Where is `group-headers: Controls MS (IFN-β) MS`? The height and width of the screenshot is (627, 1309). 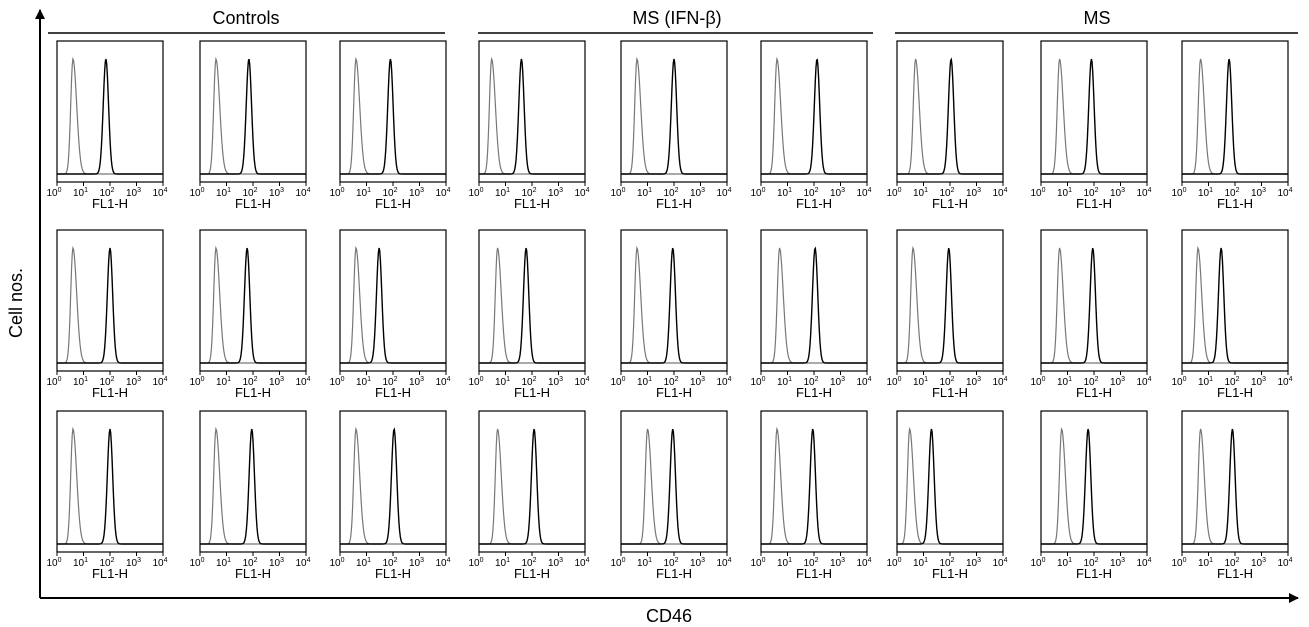
group-headers: Controls MS (IFN-β) MS is located at coordinates (673, 21).